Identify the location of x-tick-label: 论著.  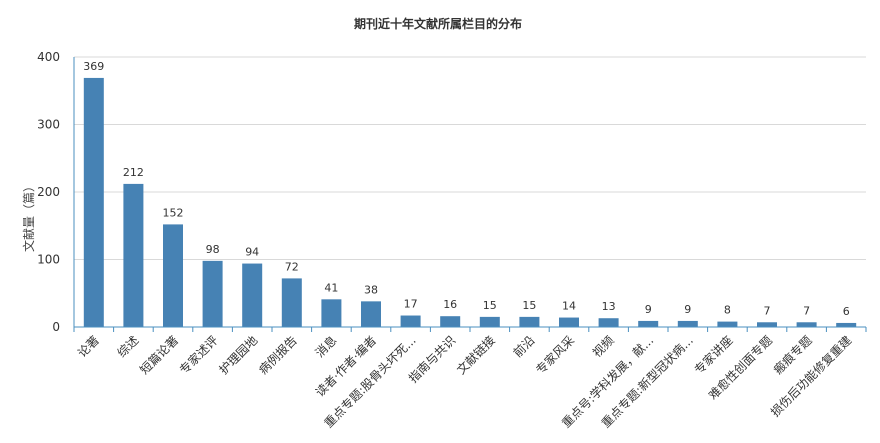
(88, 346).